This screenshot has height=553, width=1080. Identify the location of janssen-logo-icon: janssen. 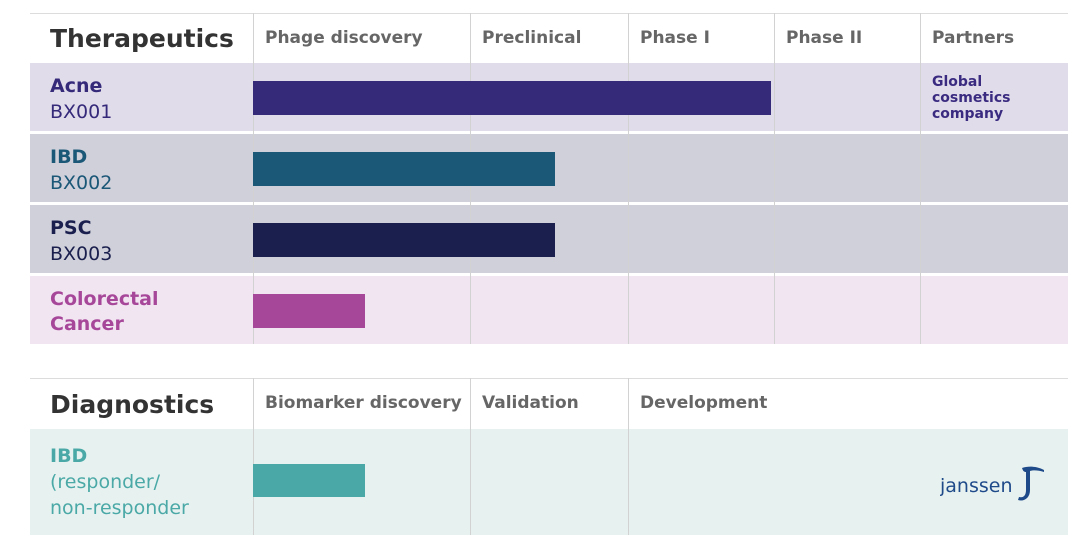
(994, 483).